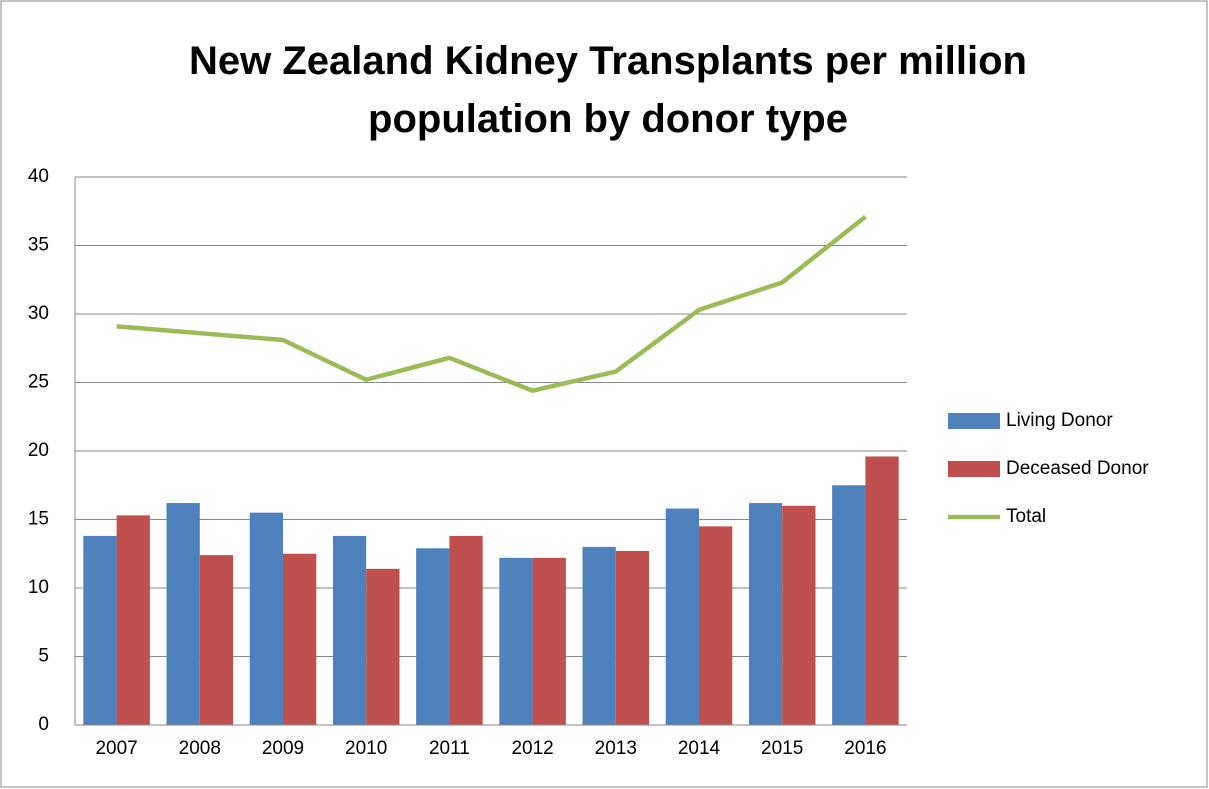 Image resolution: width=1209 pixels, height=789 pixels. Describe the element at coordinates (38, 176) in the screenshot. I see `y-tick-label: 40` at that location.